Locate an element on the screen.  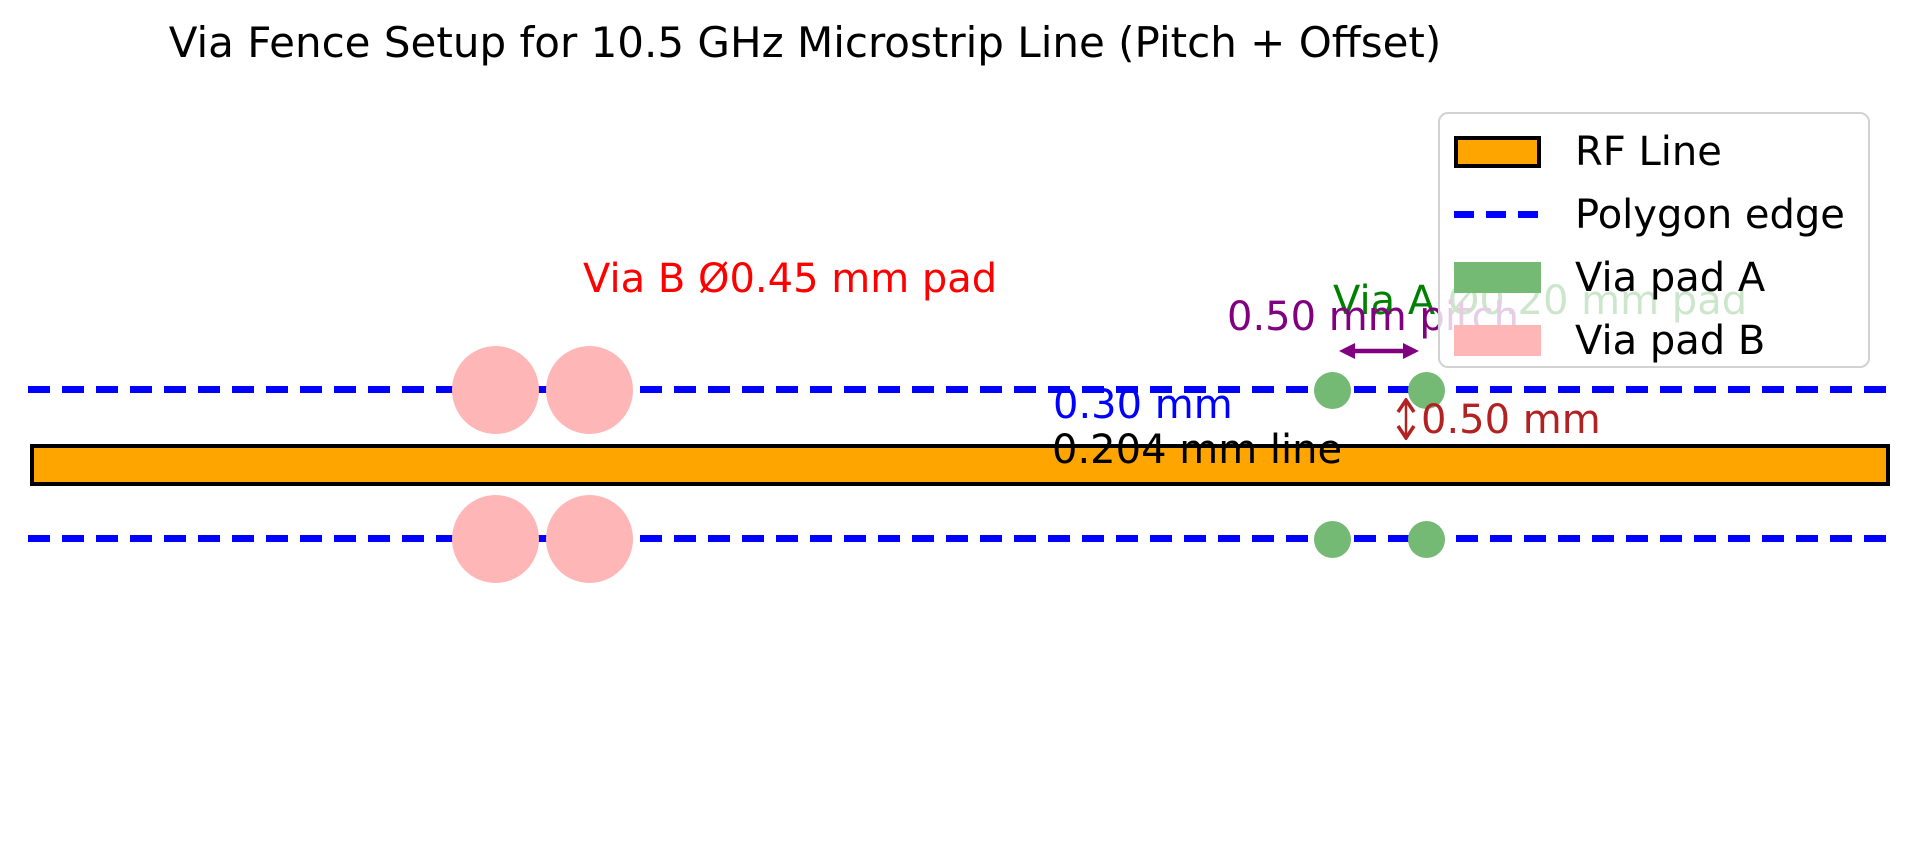
offset-arrow-icon is located at coordinates (1406, 419).